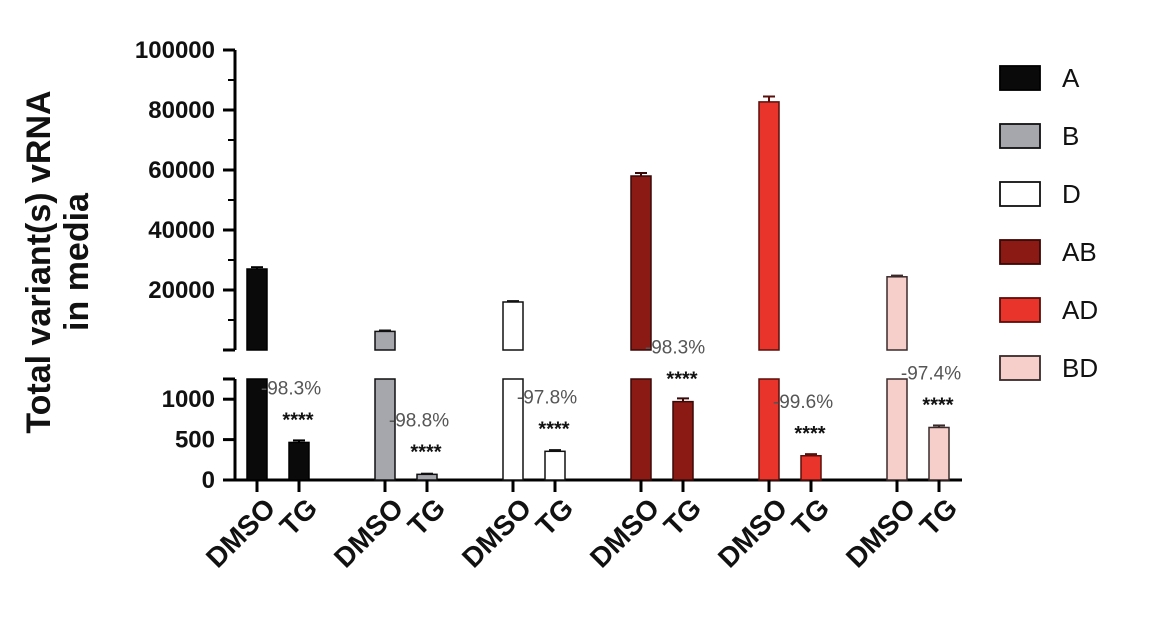  What do you see at coordinates (208, 480) in the screenshot?
I see `y-tick-label-lower: 0` at bounding box center [208, 480].